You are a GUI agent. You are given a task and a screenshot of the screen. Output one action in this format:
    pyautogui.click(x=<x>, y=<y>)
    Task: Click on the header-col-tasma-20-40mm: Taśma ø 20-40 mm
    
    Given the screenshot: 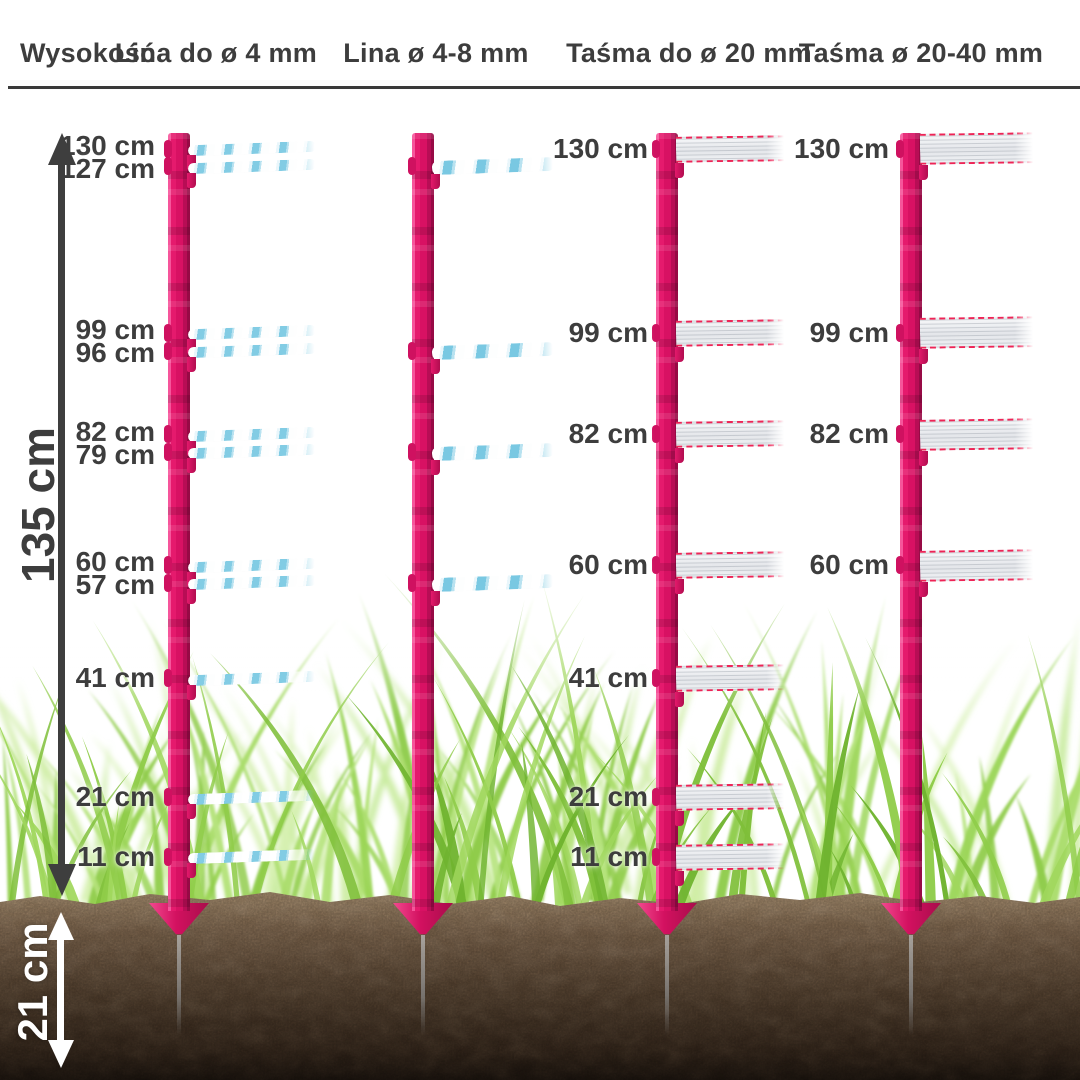 What is the action you would take?
    pyautogui.click(x=921, y=53)
    